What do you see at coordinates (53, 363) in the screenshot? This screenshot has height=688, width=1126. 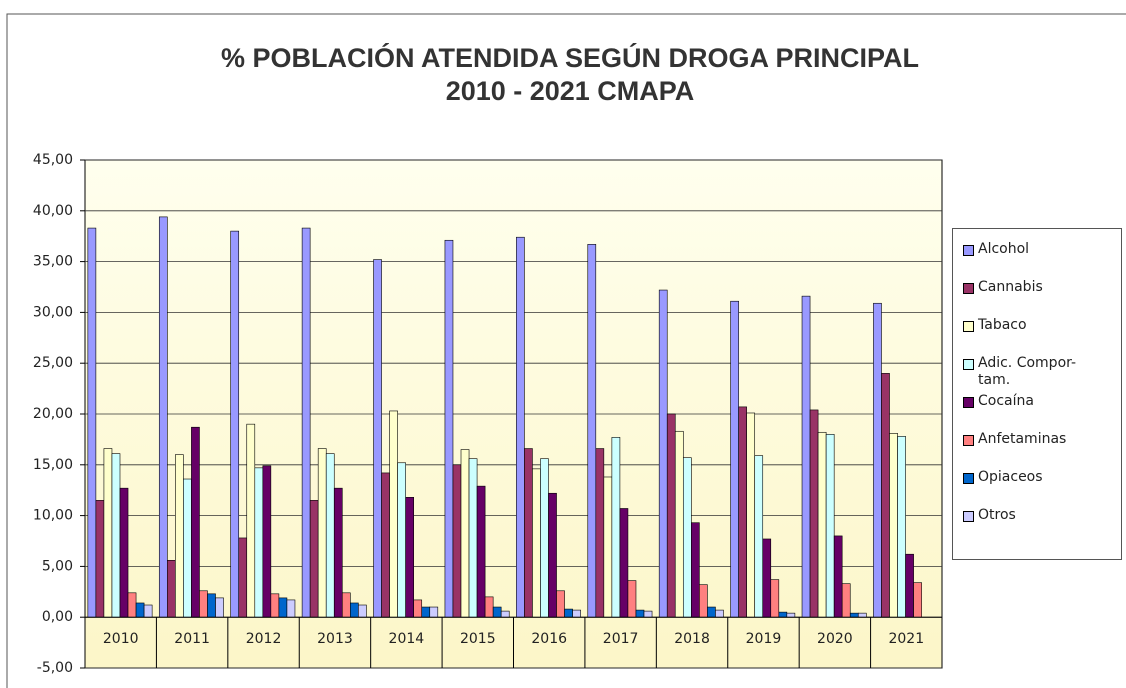 I see `y-tick-label: 25,00` at bounding box center [53, 363].